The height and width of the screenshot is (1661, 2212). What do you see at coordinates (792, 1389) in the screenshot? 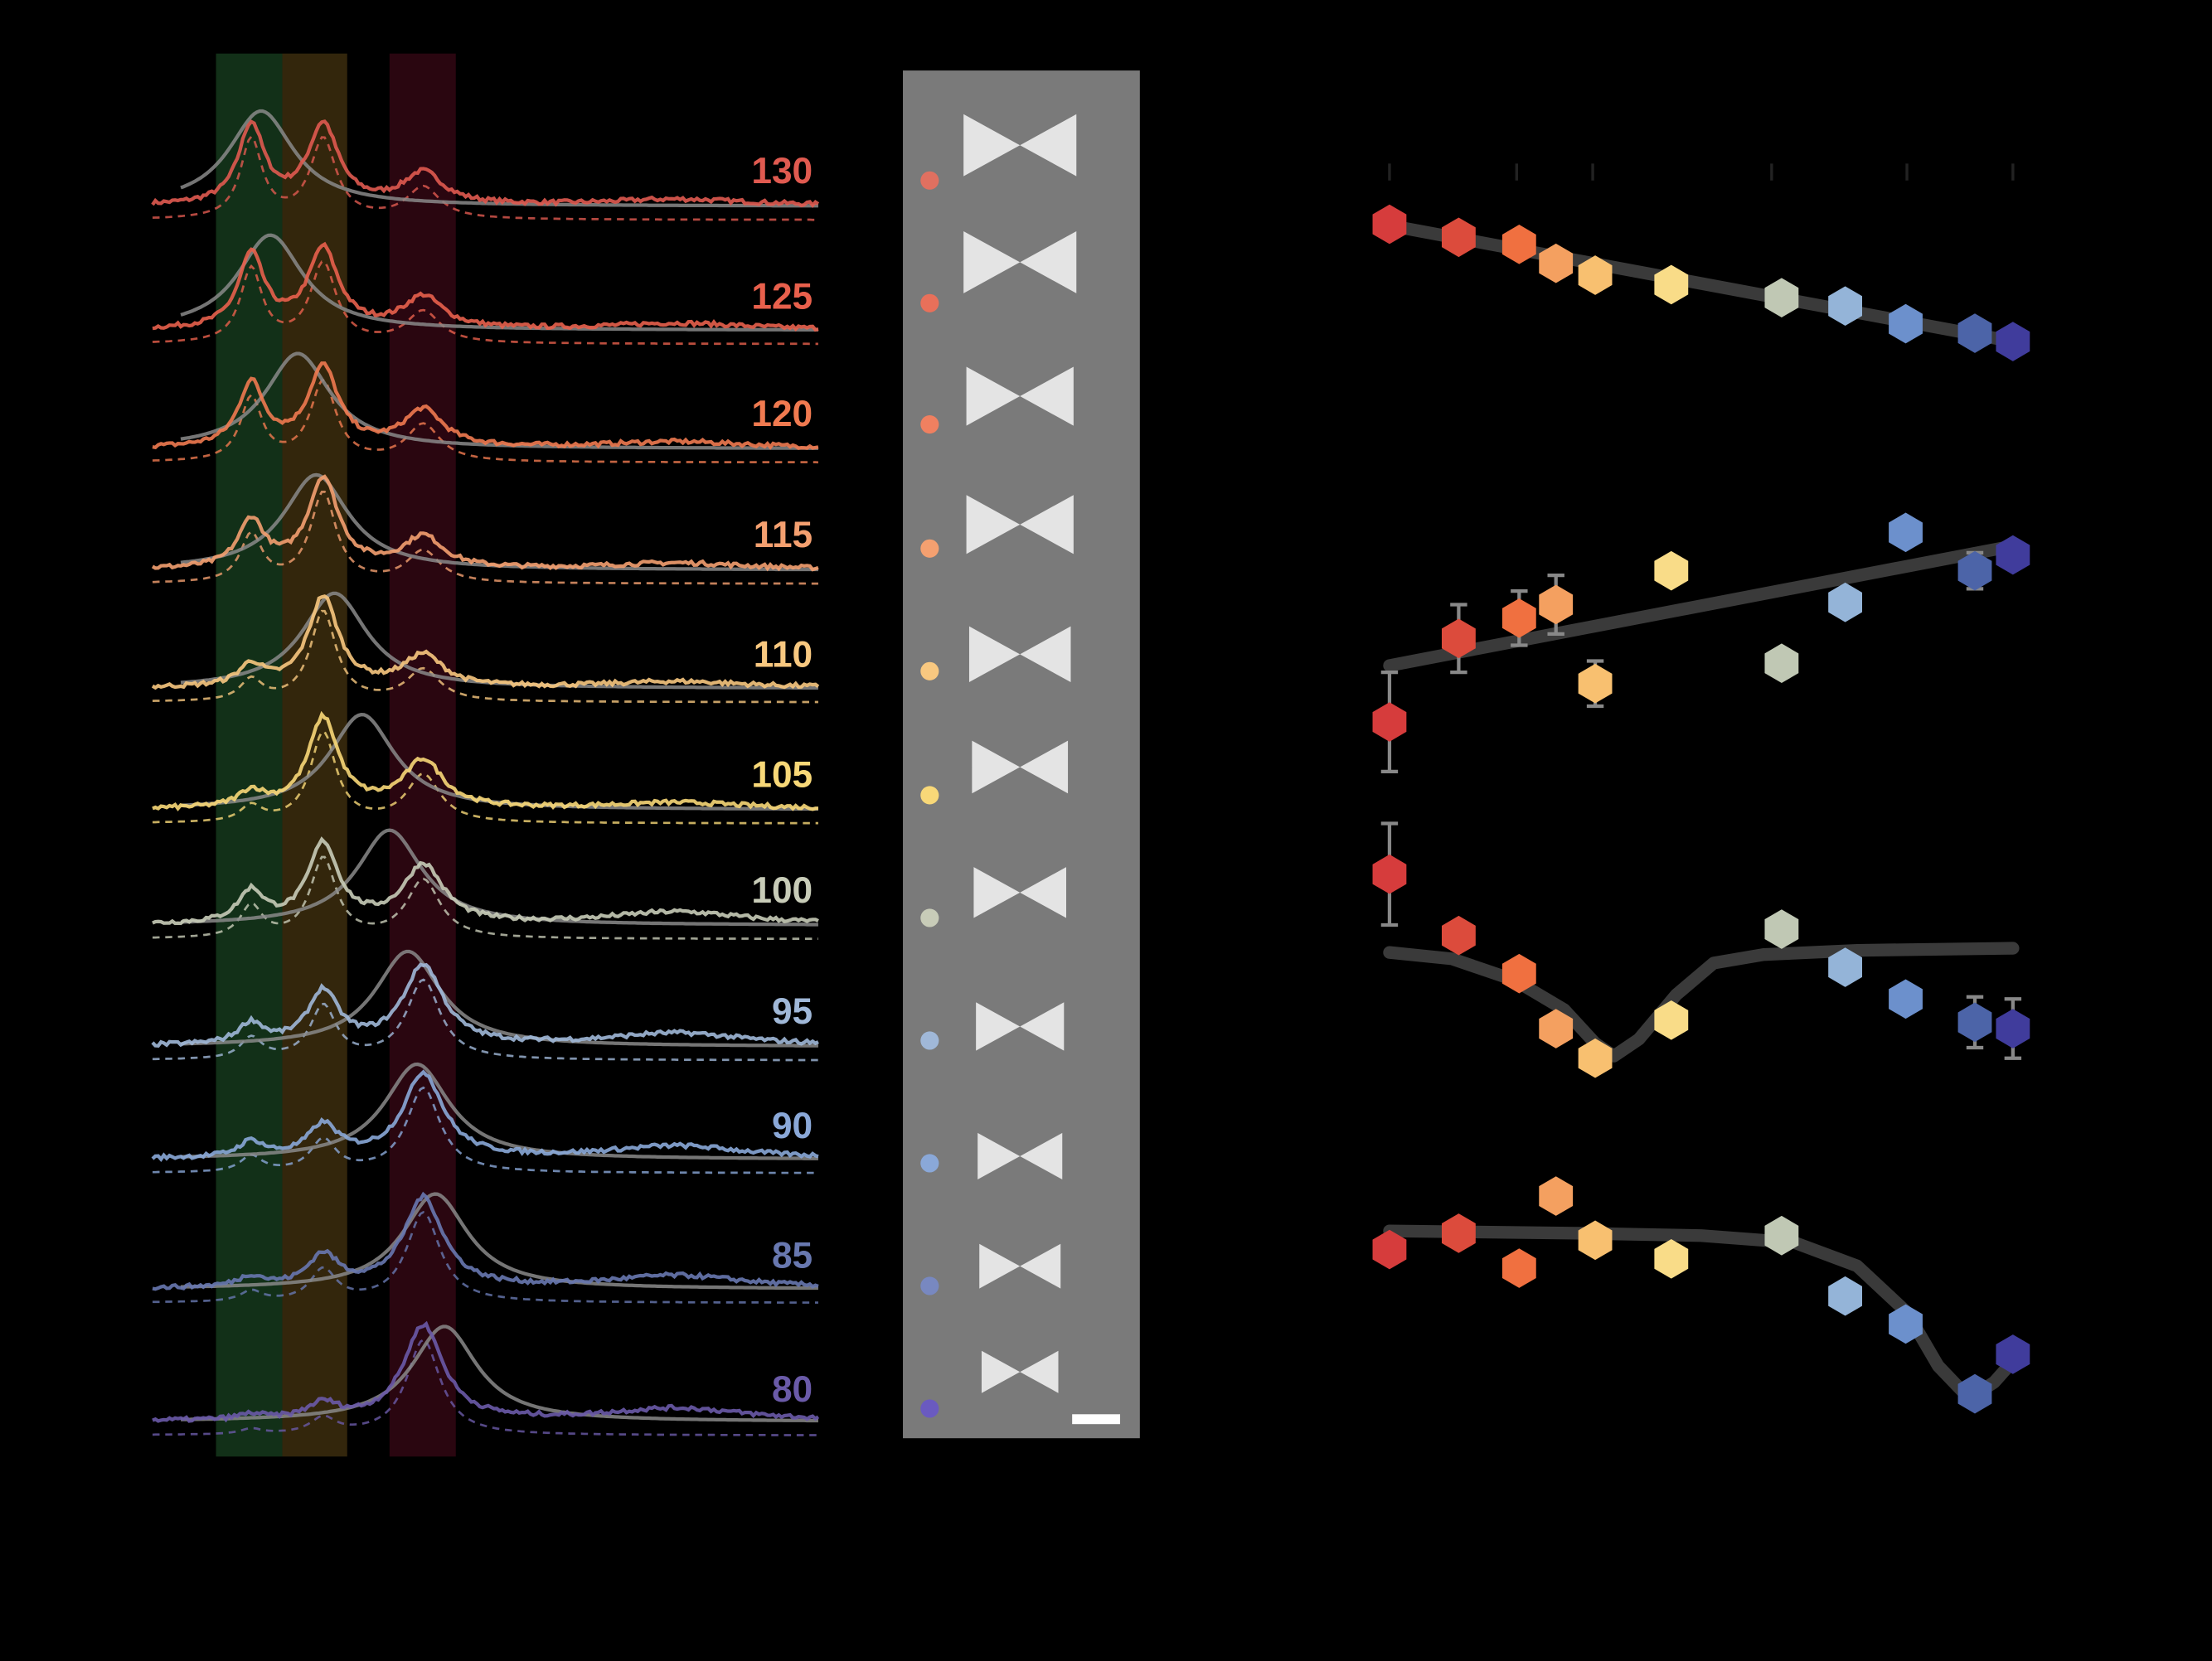
I see `row-label-80: 80` at bounding box center [792, 1389].